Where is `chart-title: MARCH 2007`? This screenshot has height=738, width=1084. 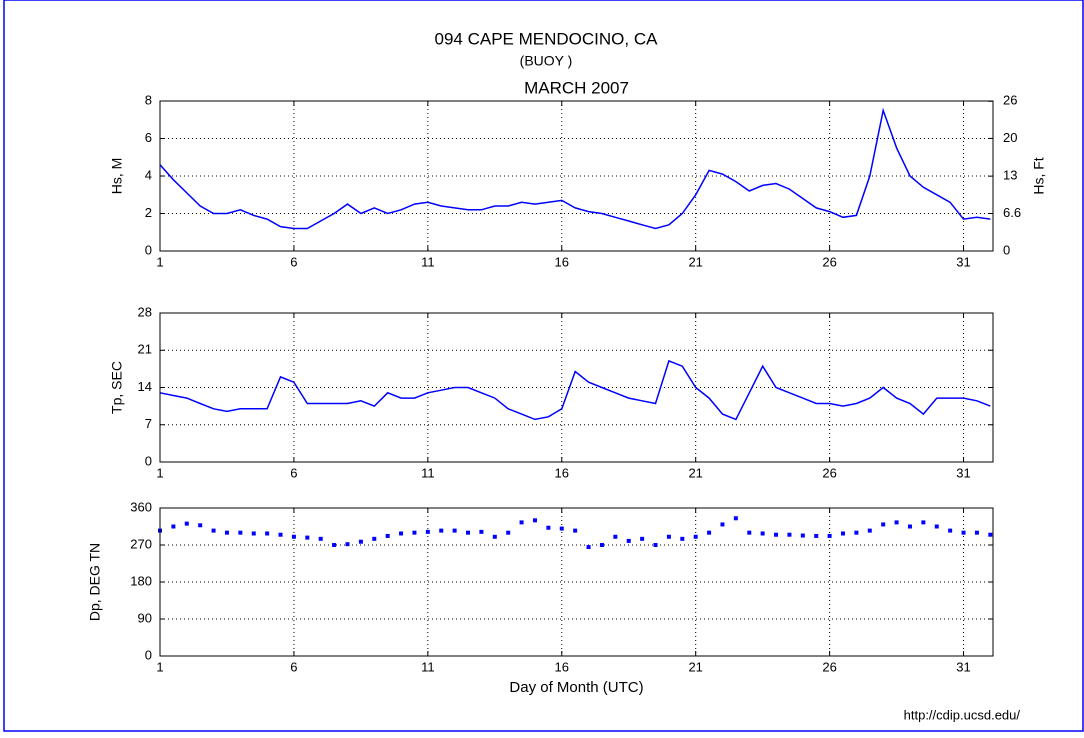 chart-title: MARCH 2007 is located at coordinates (576, 87).